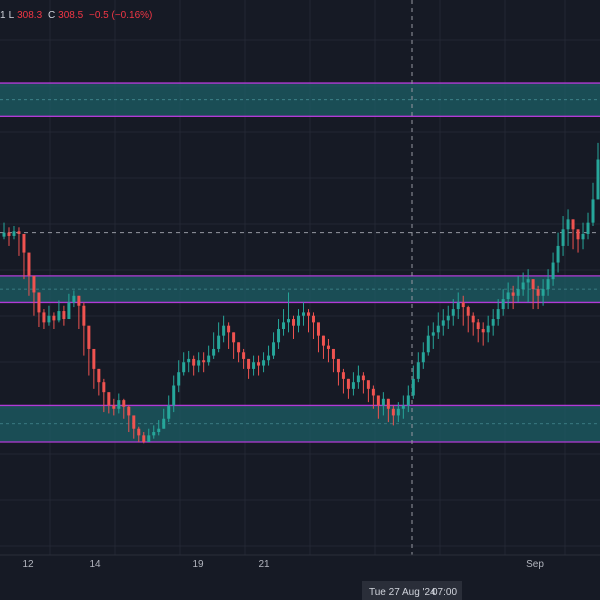  I want to click on time-axis-background, so click(300, 577).